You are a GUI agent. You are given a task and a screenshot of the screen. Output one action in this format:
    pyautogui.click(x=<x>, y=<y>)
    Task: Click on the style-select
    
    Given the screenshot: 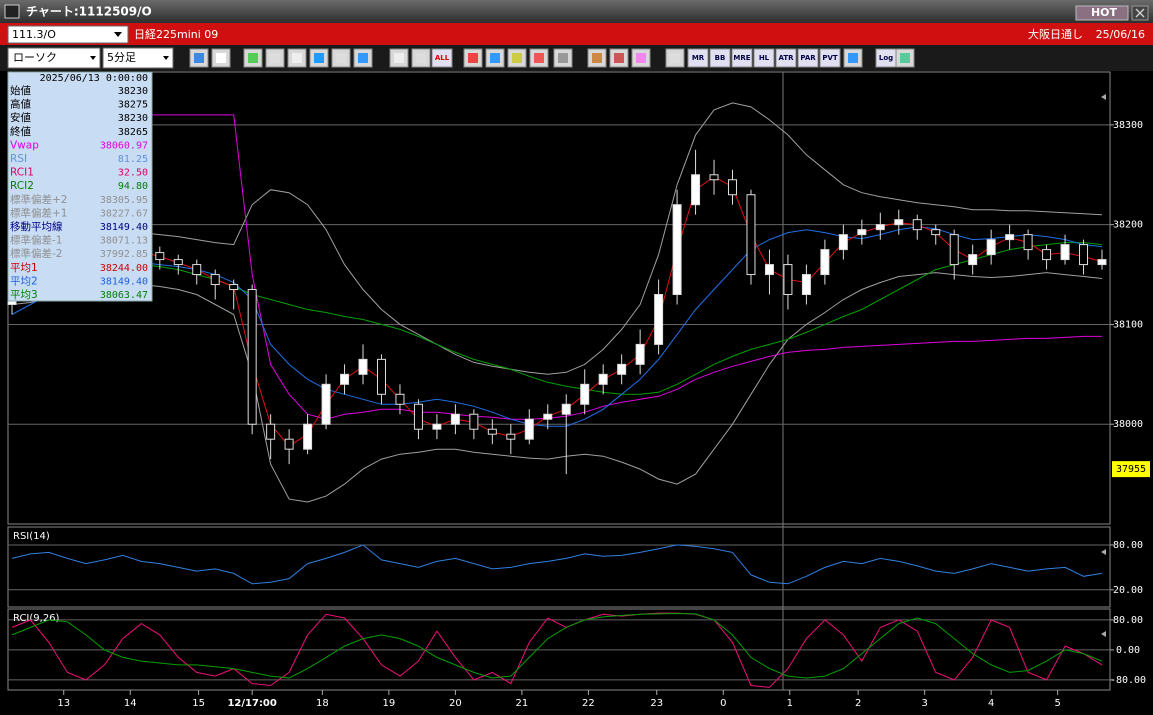 What is the action you would take?
    pyautogui.click(x=54, y=58)
    